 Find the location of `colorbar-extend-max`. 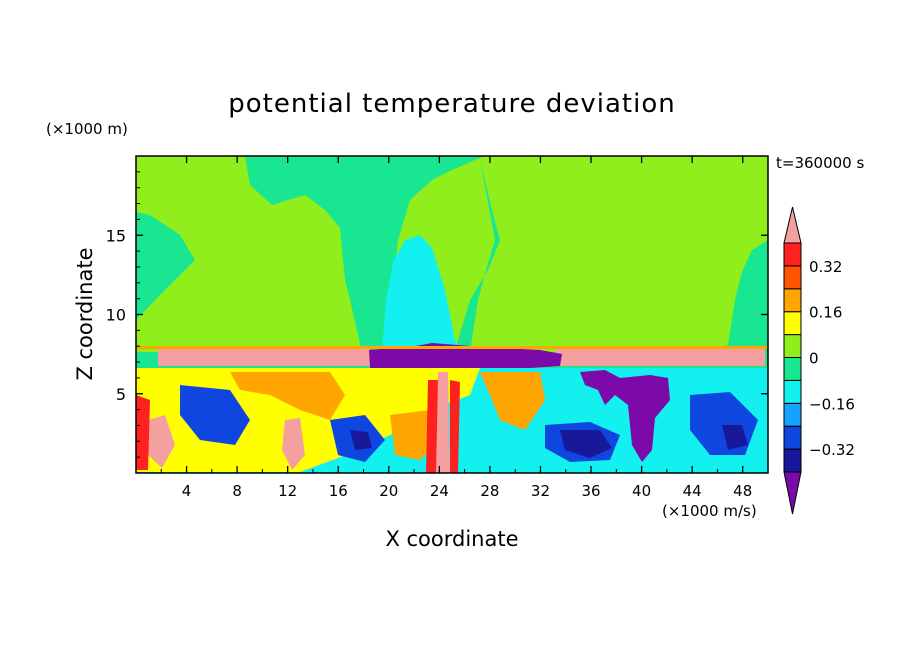

colorbar-extend-max is located at coordinates (792, 225).